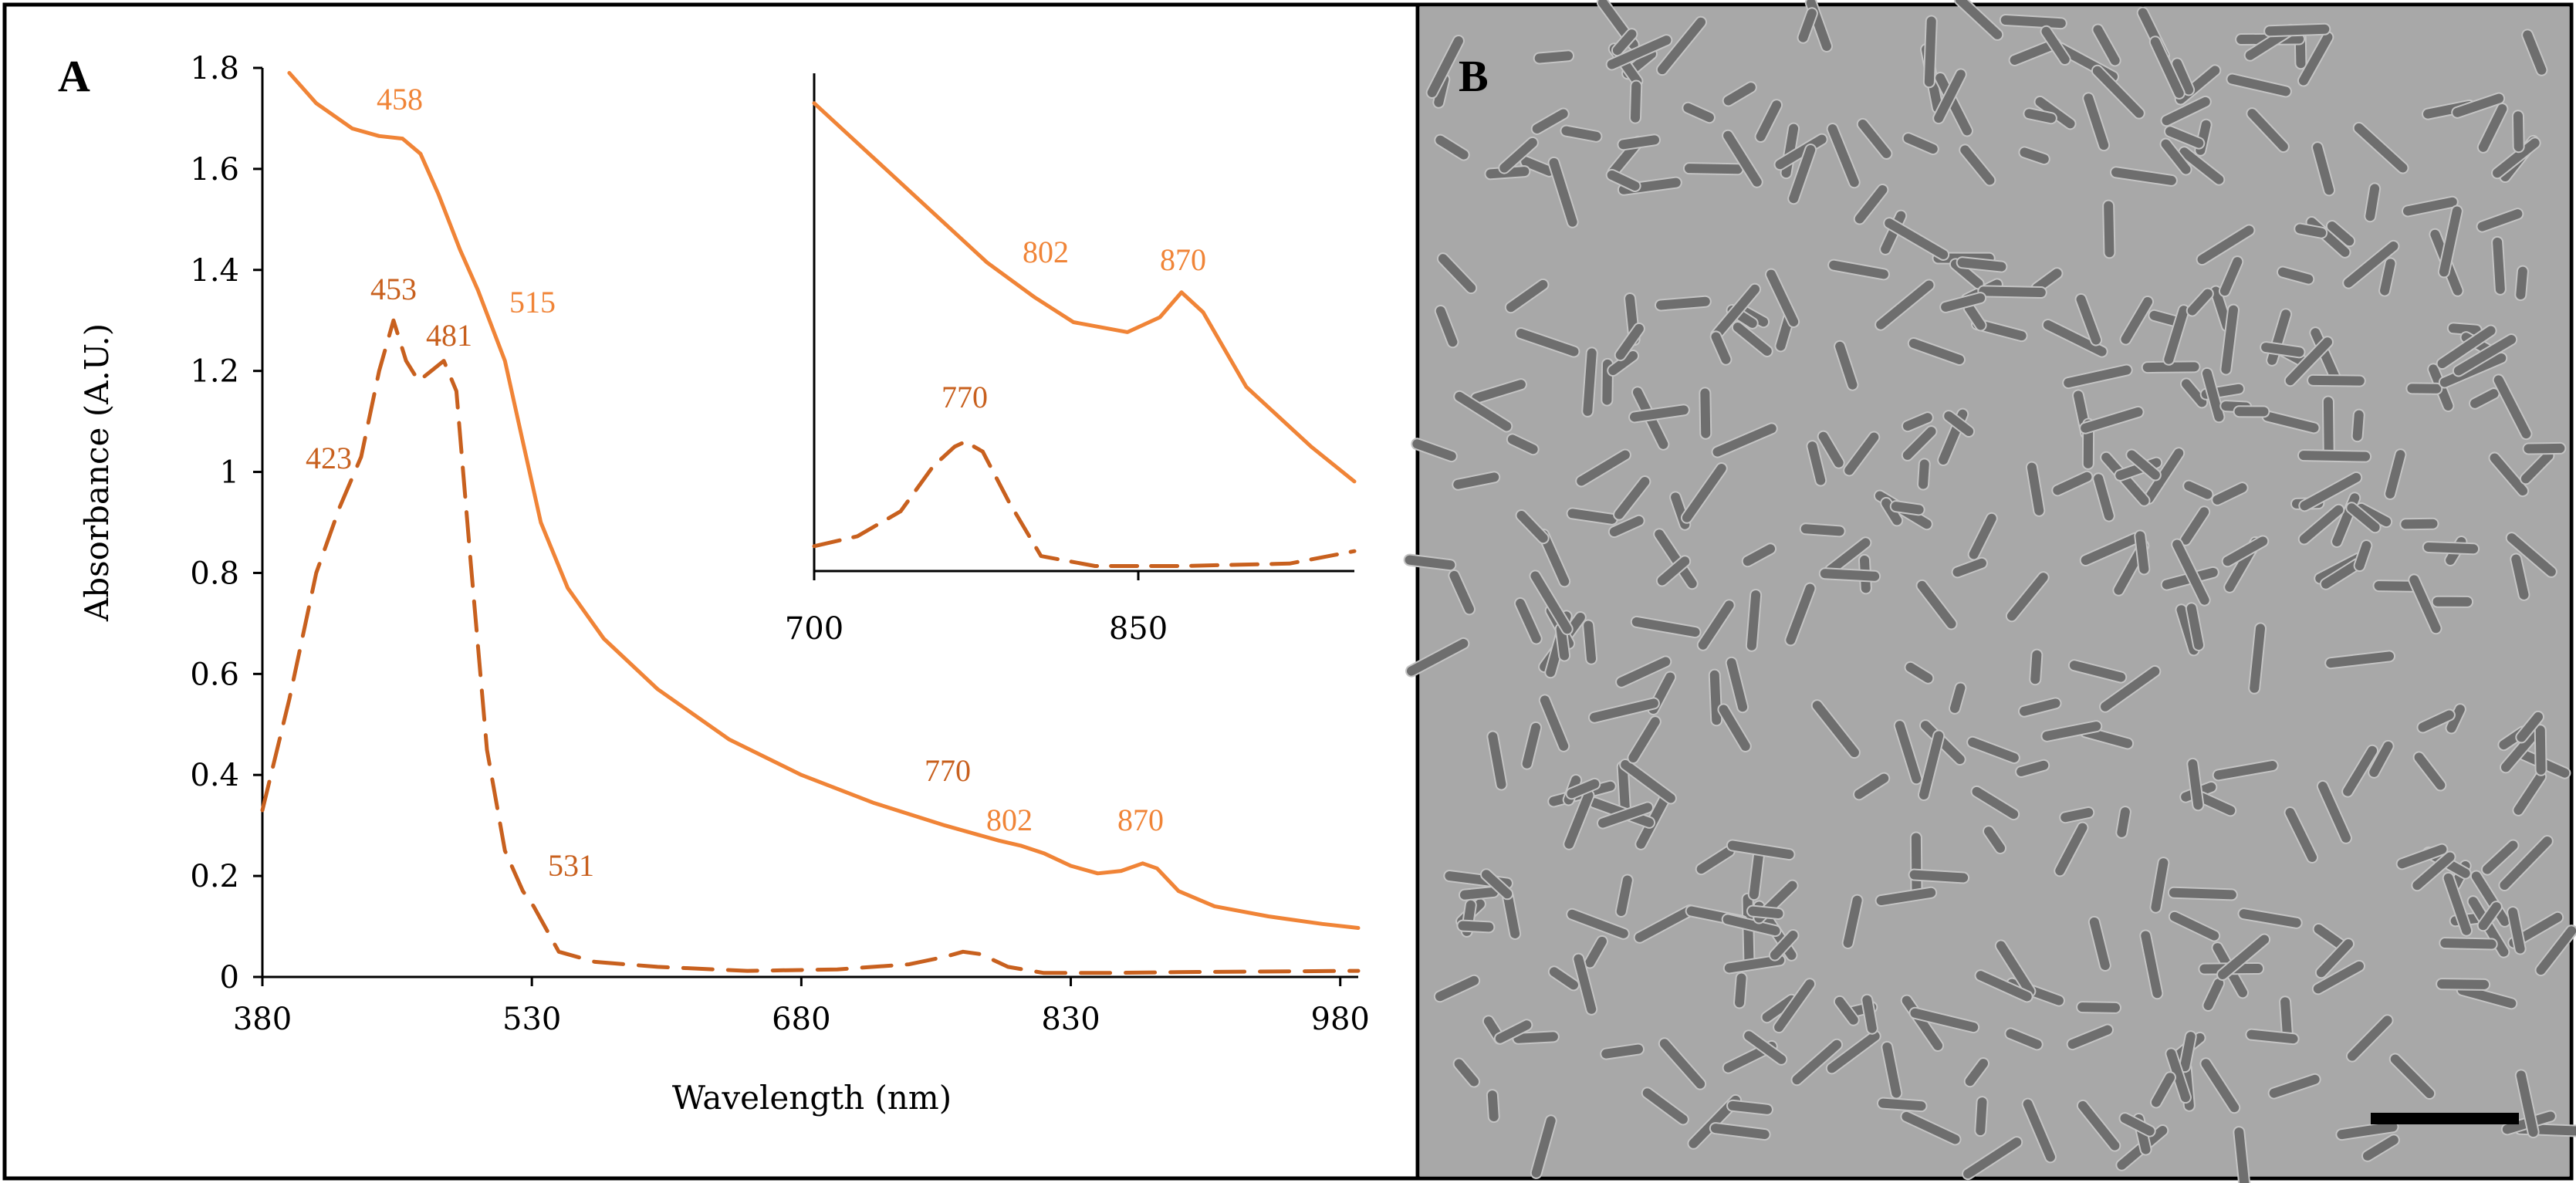 The image size is (2576, 1183). I want to click on y-tick-label: 1, so click(229, 473).